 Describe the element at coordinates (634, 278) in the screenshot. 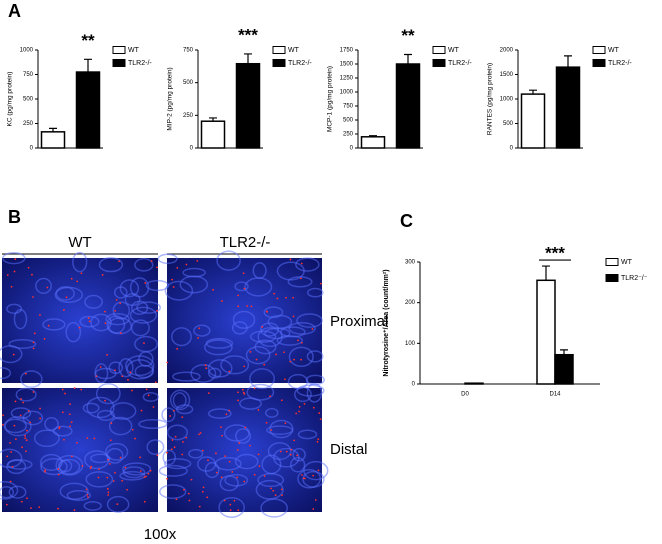

I see `legend-label: TLR2⁻/⁻` at that location.